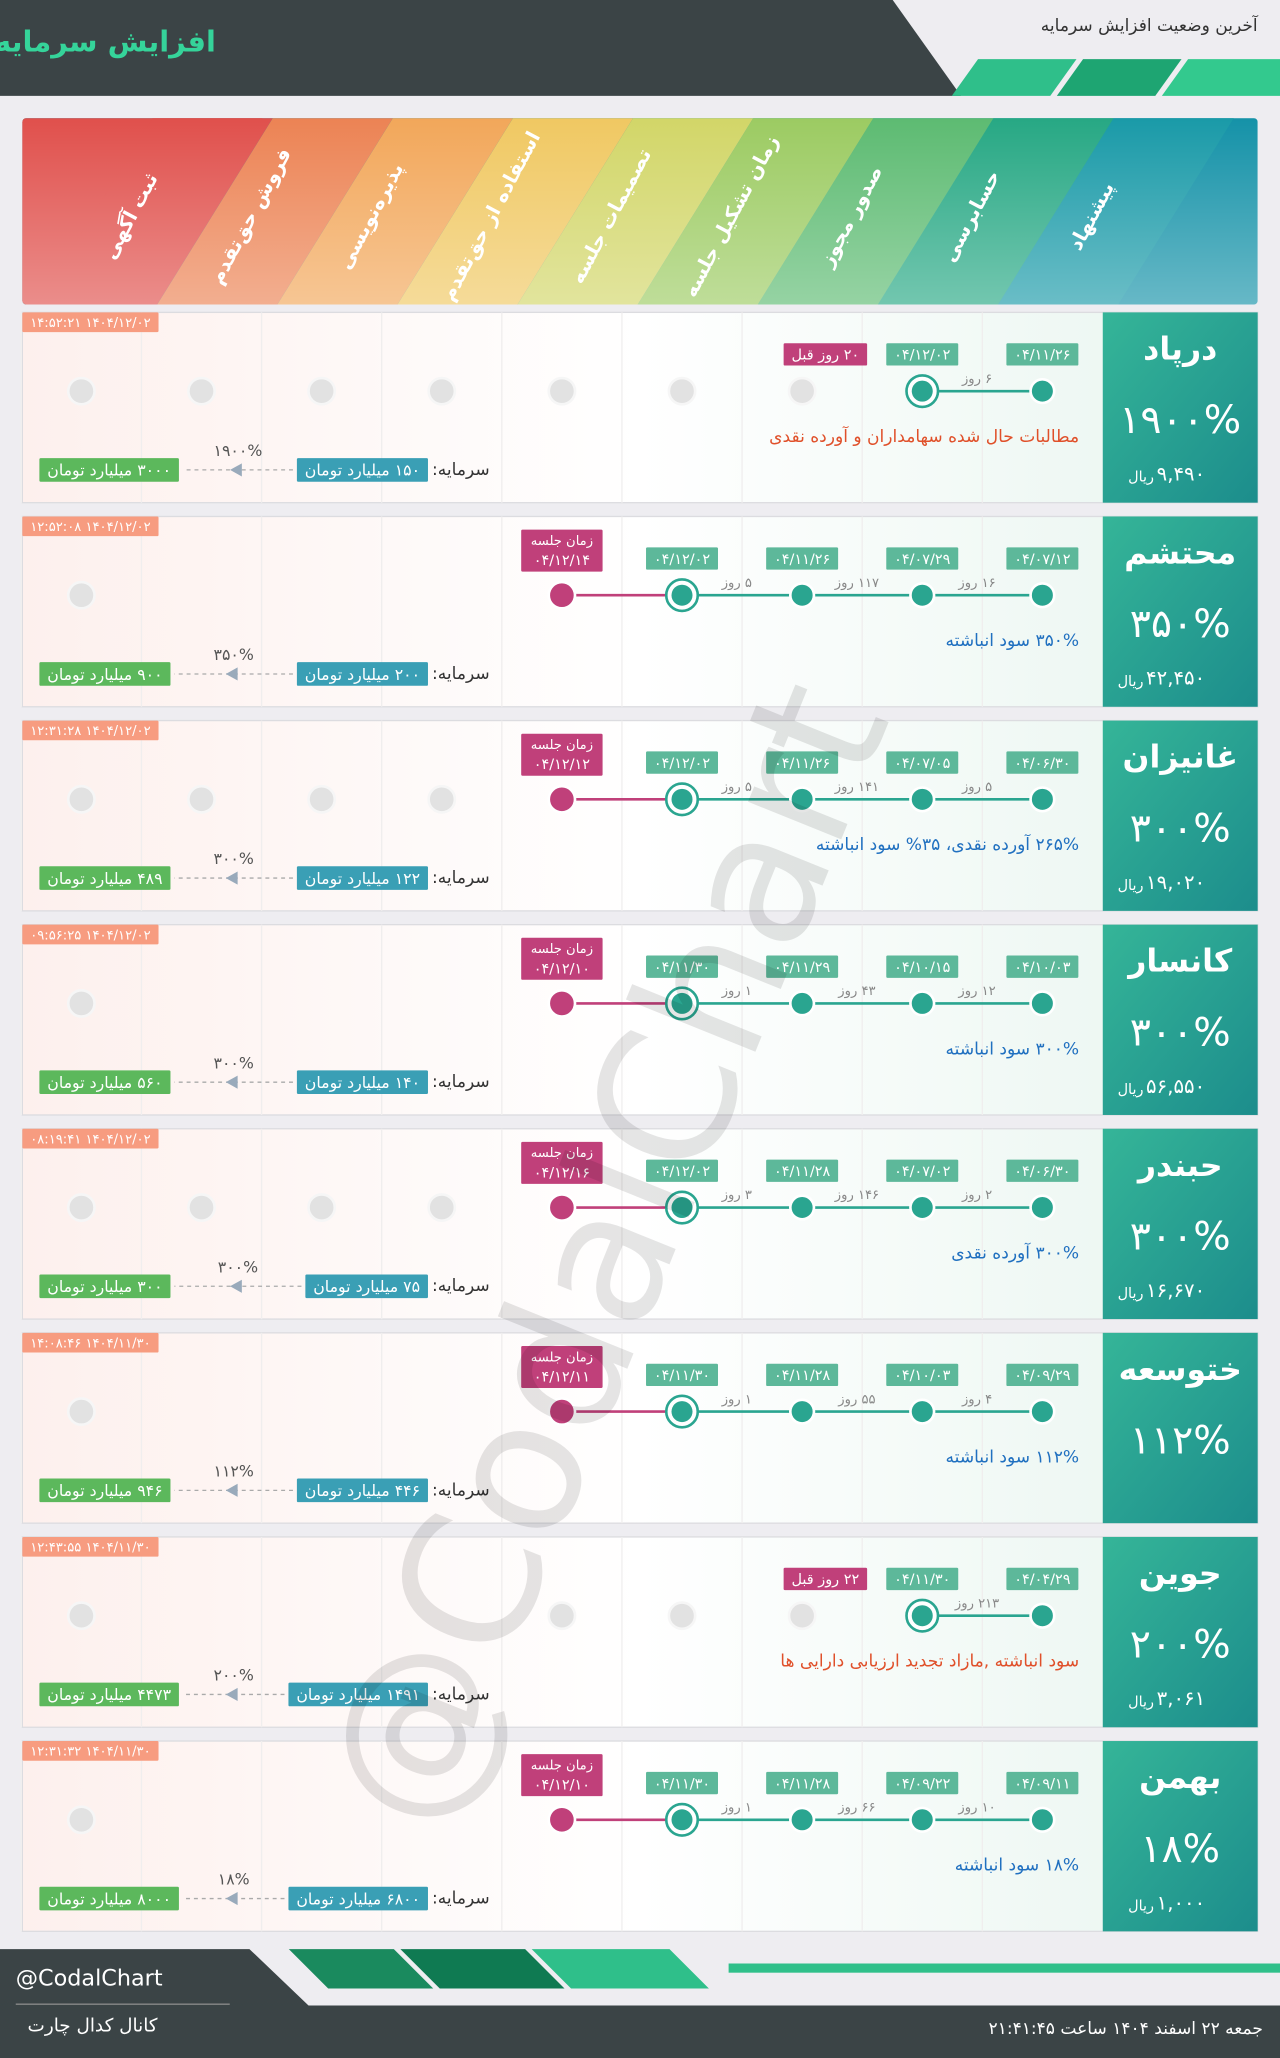 This screenshot has width=1280, height=2058. I want to click on company-percent: ۱۱۲%, so click(1180, 1441).